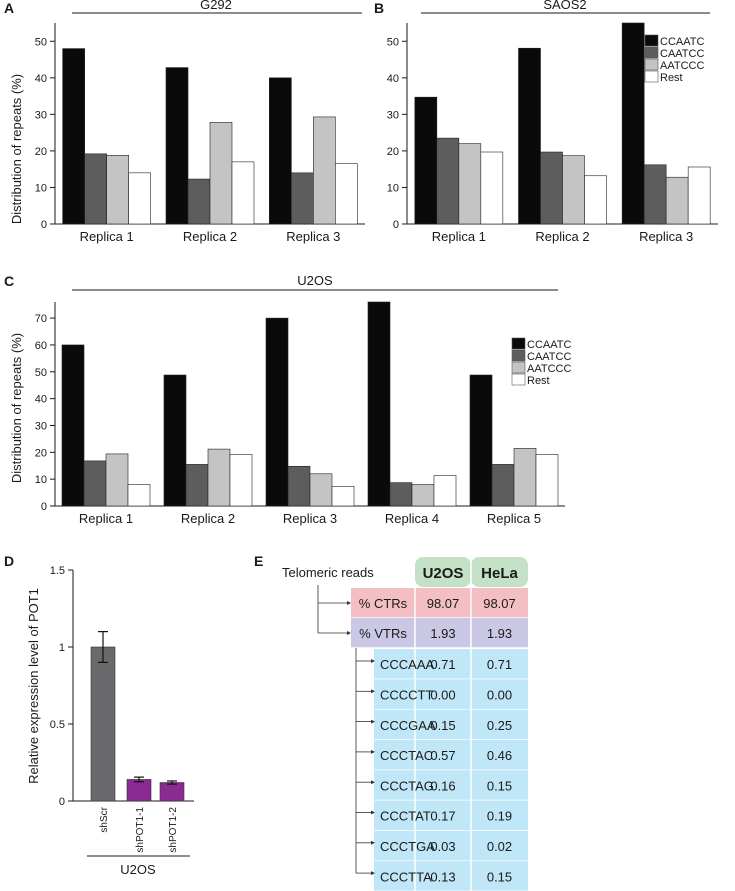 The width and height of the screenshot is (735, 891). What do you see at coordinates (682, 66) in the screenshot?
I see `panel-b-legend-entry: AATCCC` at bounding box center [682, 66].